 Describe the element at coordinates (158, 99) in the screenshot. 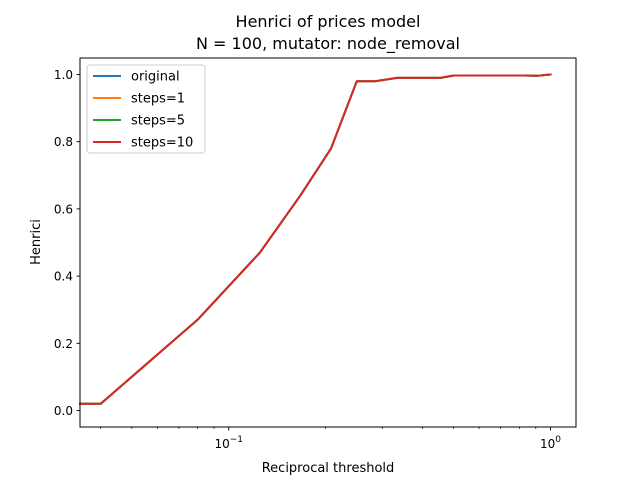

I see `legend-label-steps-1: steps=1` at that location.